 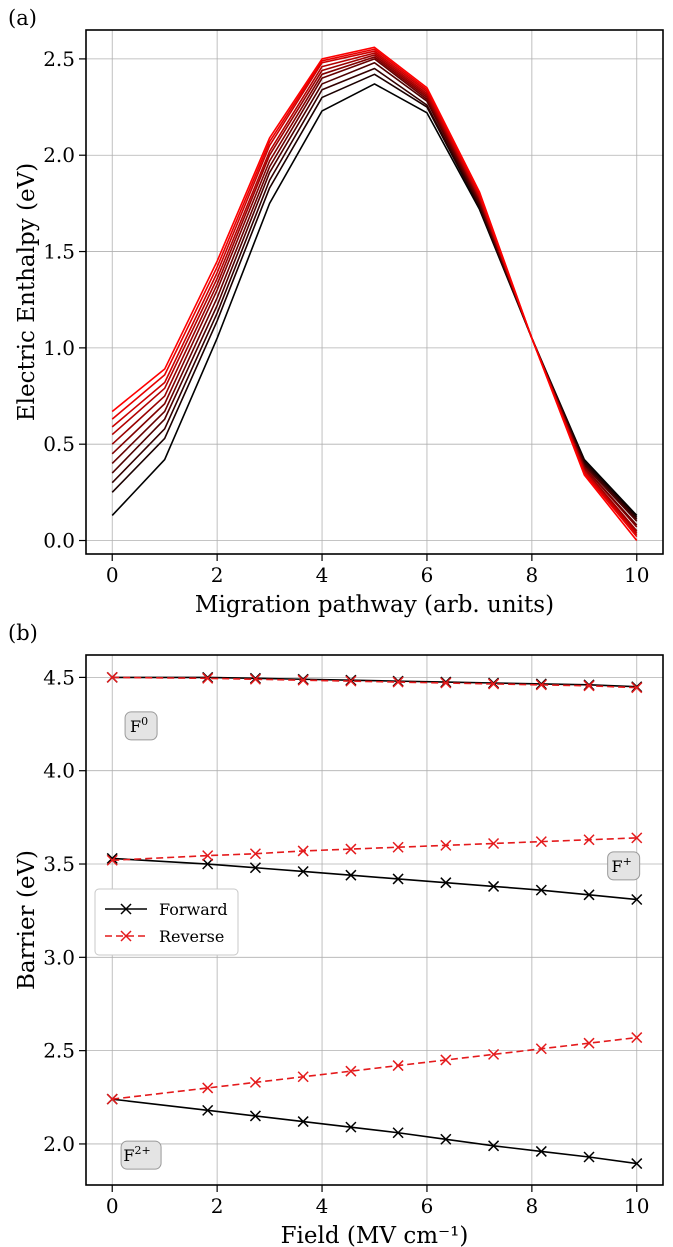 What do you see at coordinates (427, 1206) in the screenshot?
I see `x-tick-label: 6` at bounding box center [427, 1206].